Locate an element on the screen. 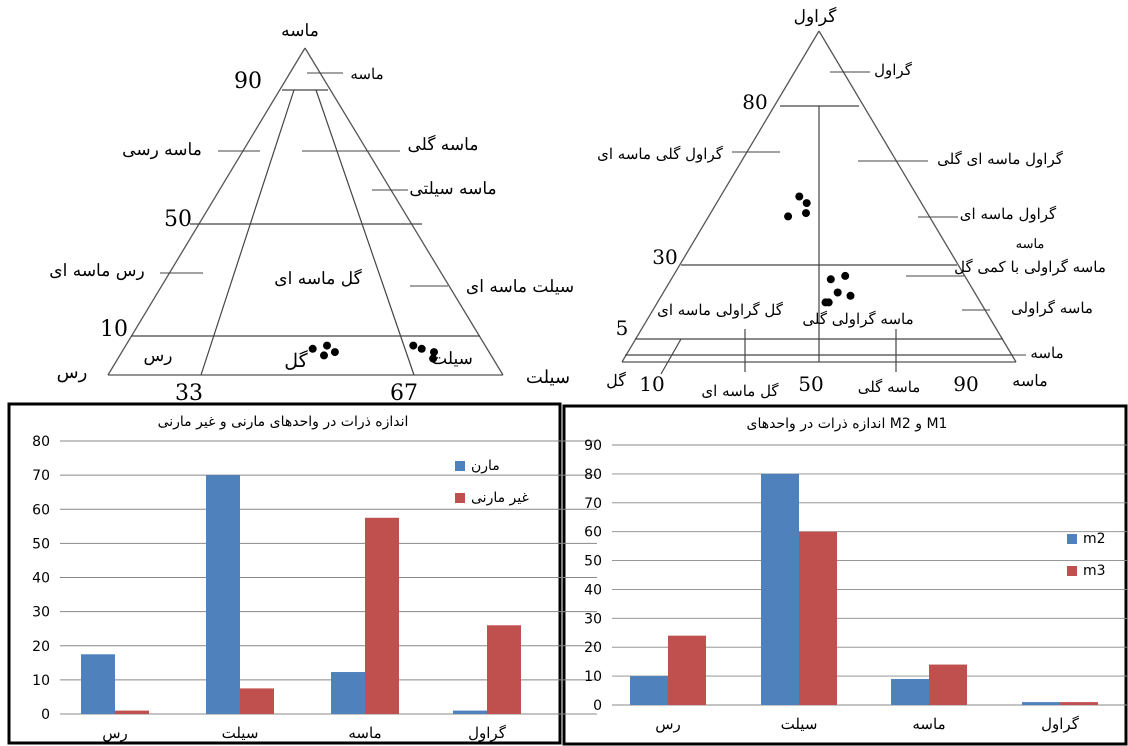 This screenshot has width=1128, height=746. region-label-gravel: گراول is located at coordinates (893, 70).